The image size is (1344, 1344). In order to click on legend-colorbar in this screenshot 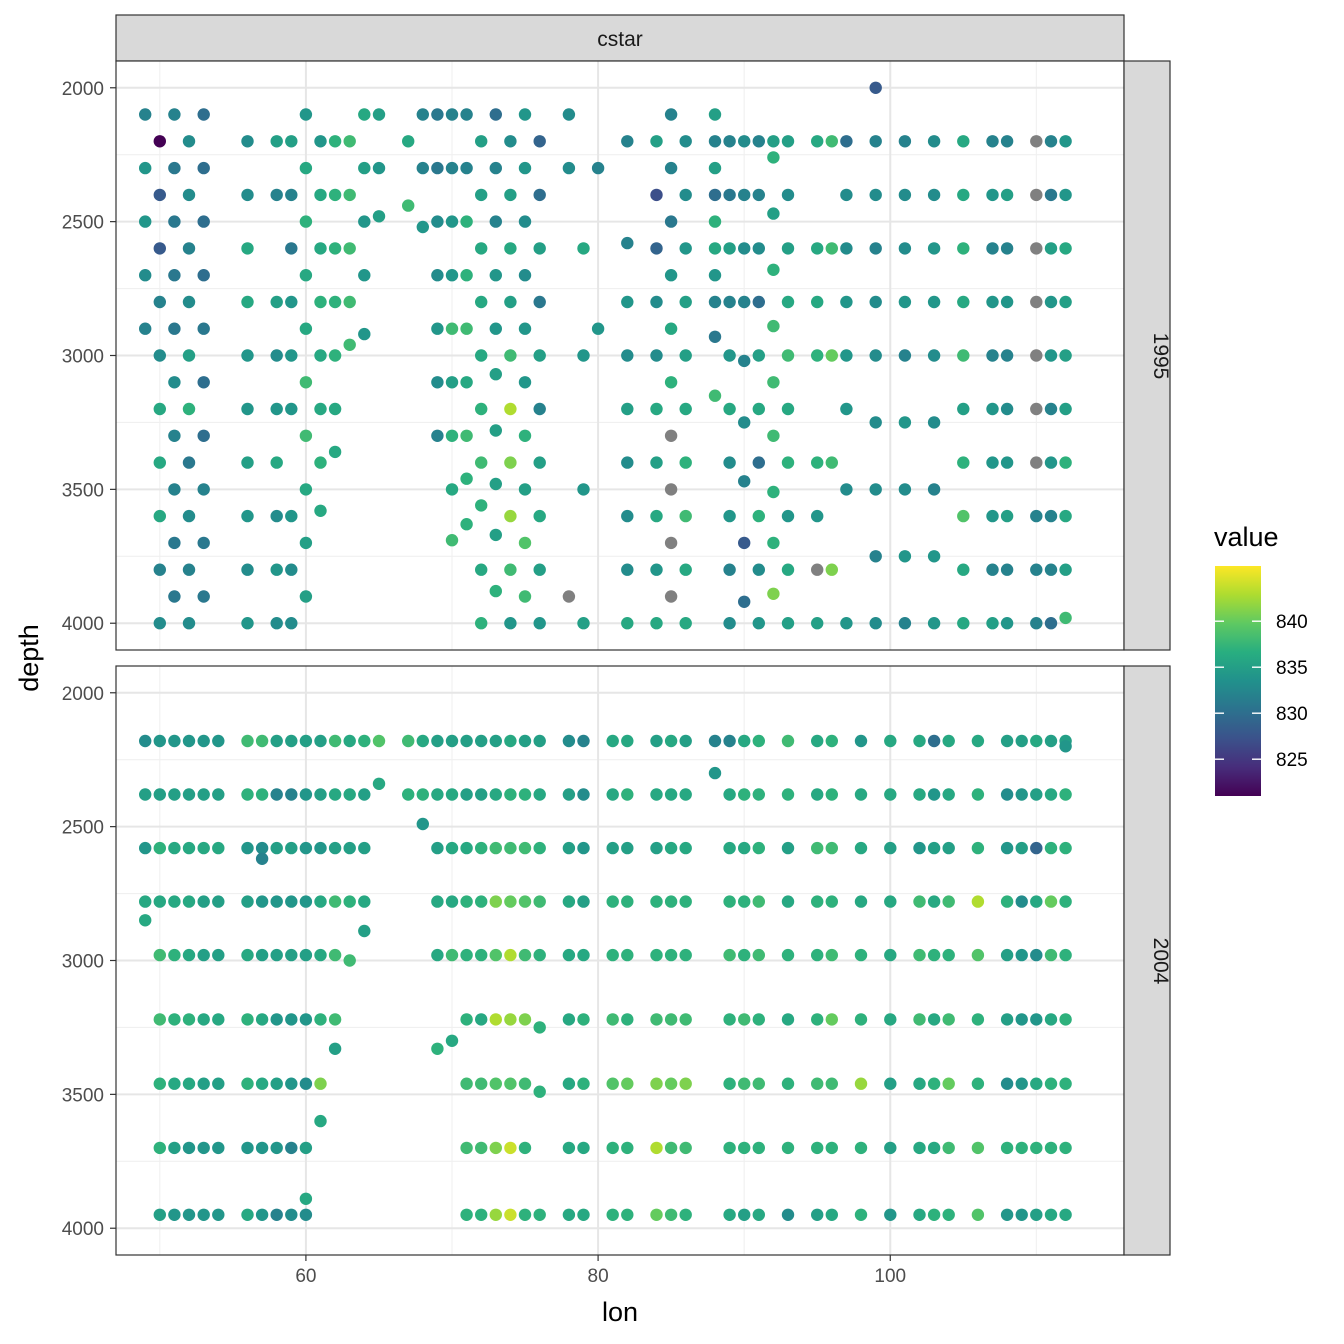, I will do `click(1238, 681)`.